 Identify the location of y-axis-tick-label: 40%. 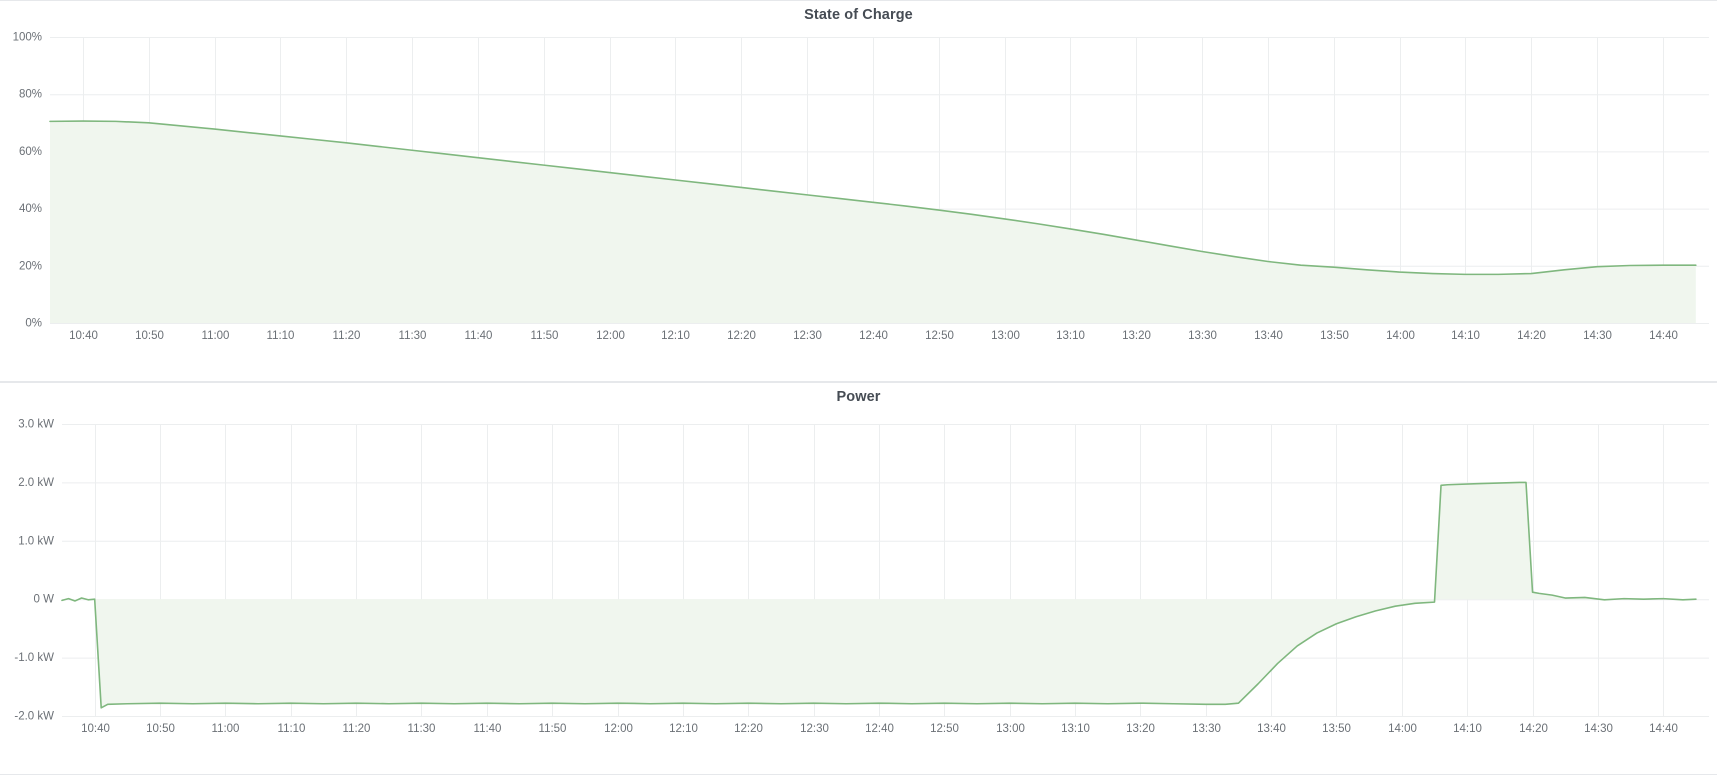
(30, 209).